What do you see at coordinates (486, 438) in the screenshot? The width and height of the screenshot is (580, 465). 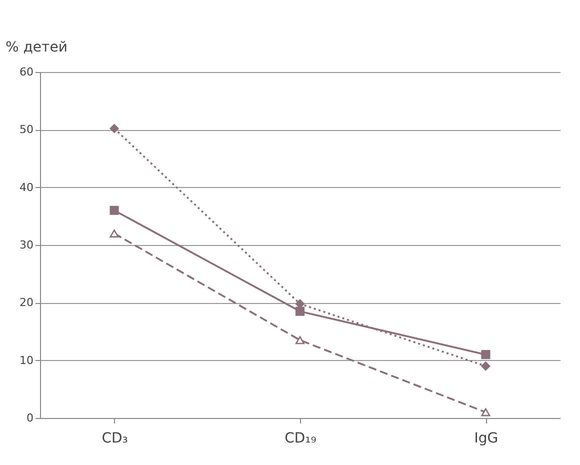 I see `x-tick-label: IgG` at bounding box center [486, 438].